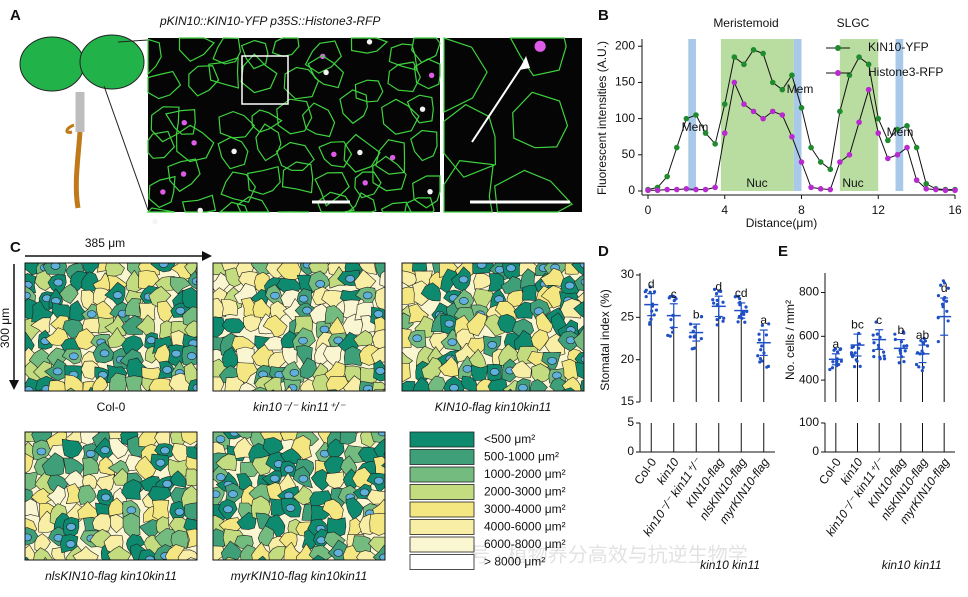 The height and width of the screenshot is (597, 968). I want to click on cell-map, so click(118, 323).